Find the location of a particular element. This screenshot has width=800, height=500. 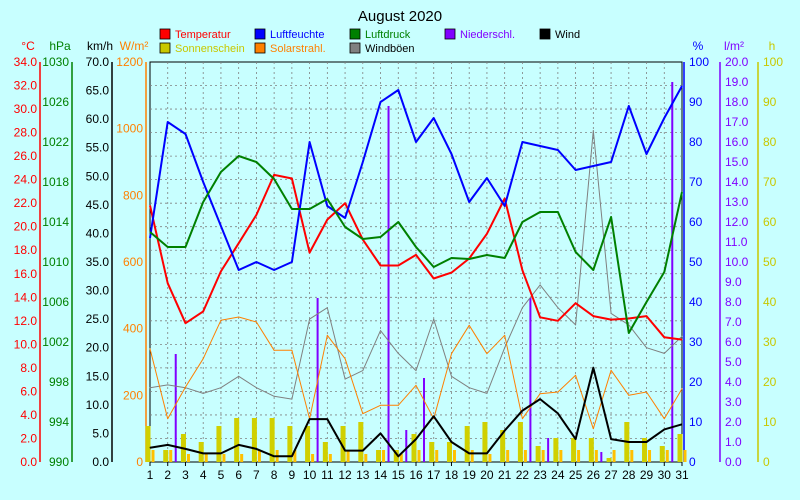

hum-tick-label: 50 is located at coordinates (696, 262).